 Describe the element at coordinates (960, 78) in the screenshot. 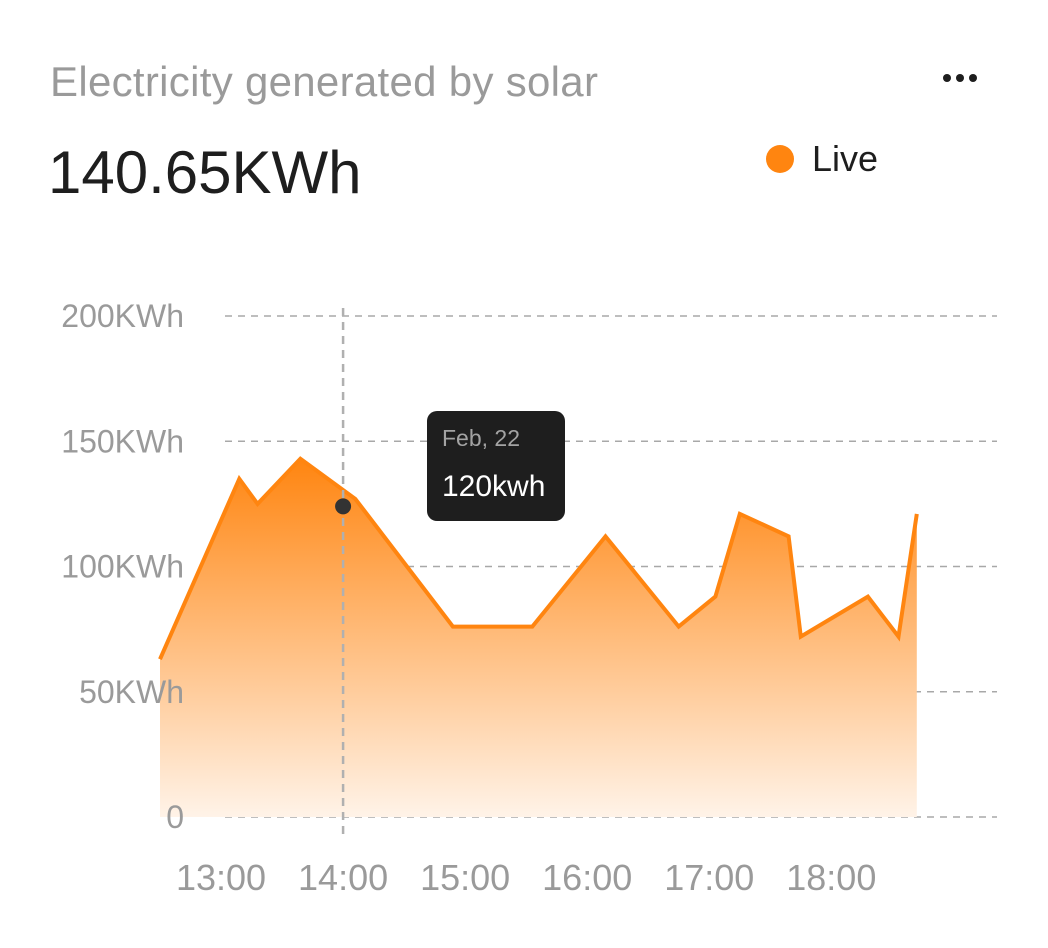

I see `more-options-button` at that location.